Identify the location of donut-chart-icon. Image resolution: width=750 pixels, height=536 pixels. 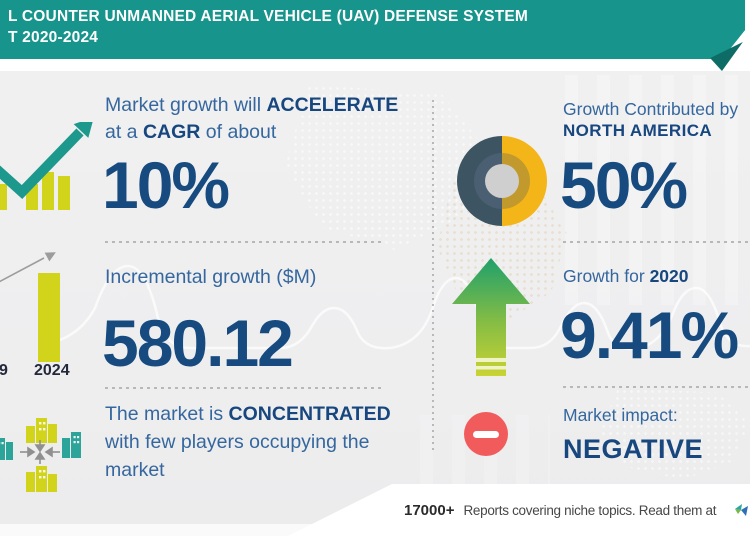
(502, 181).